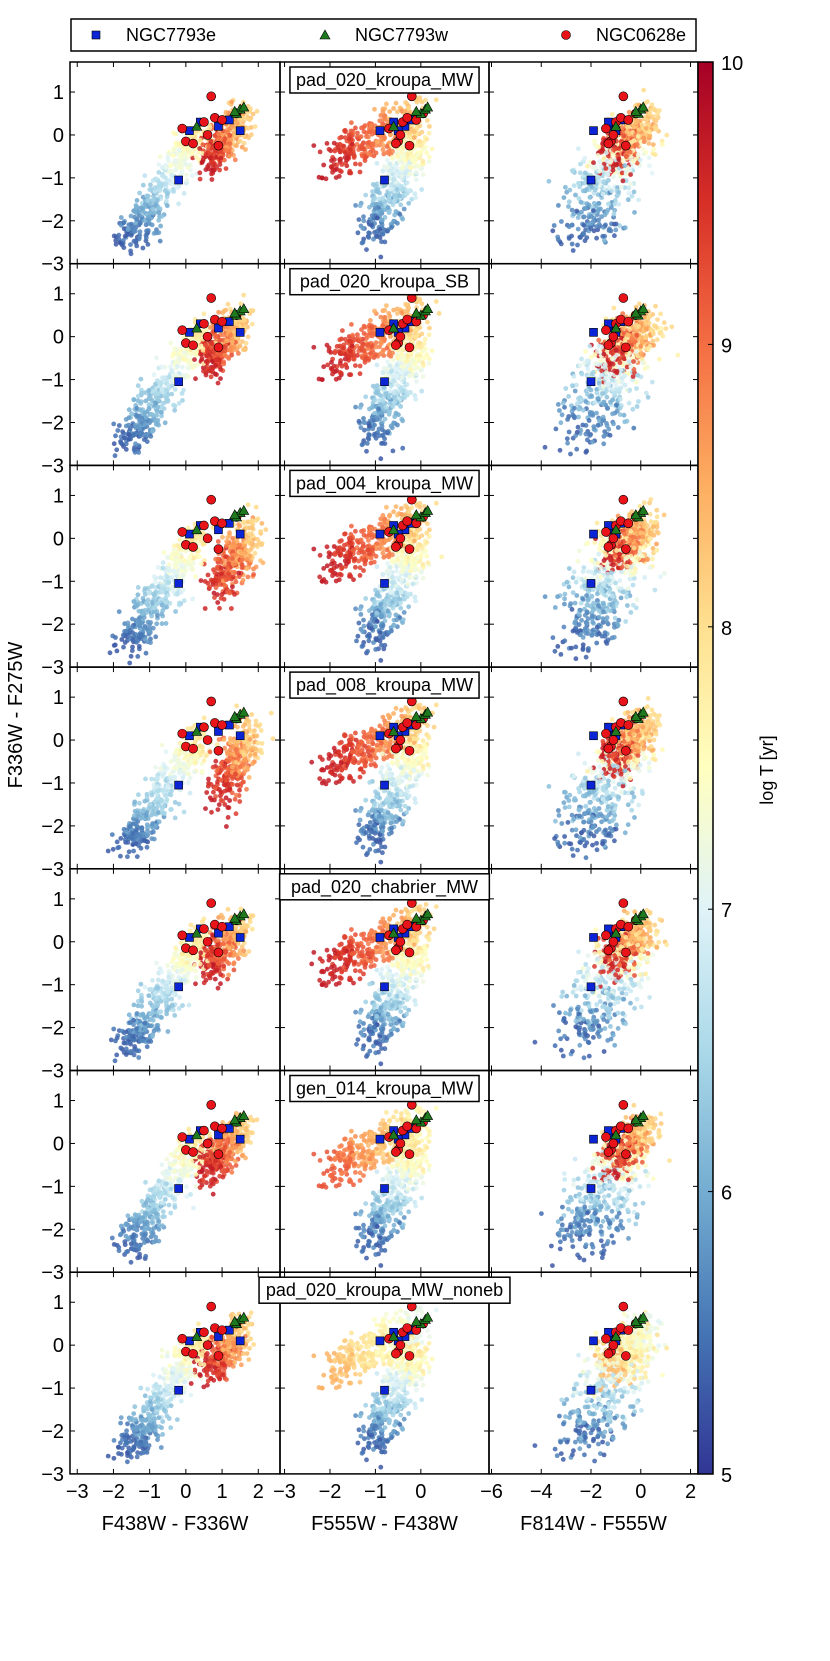  I want to click on y-tick-label: −2, so click(52, 423).